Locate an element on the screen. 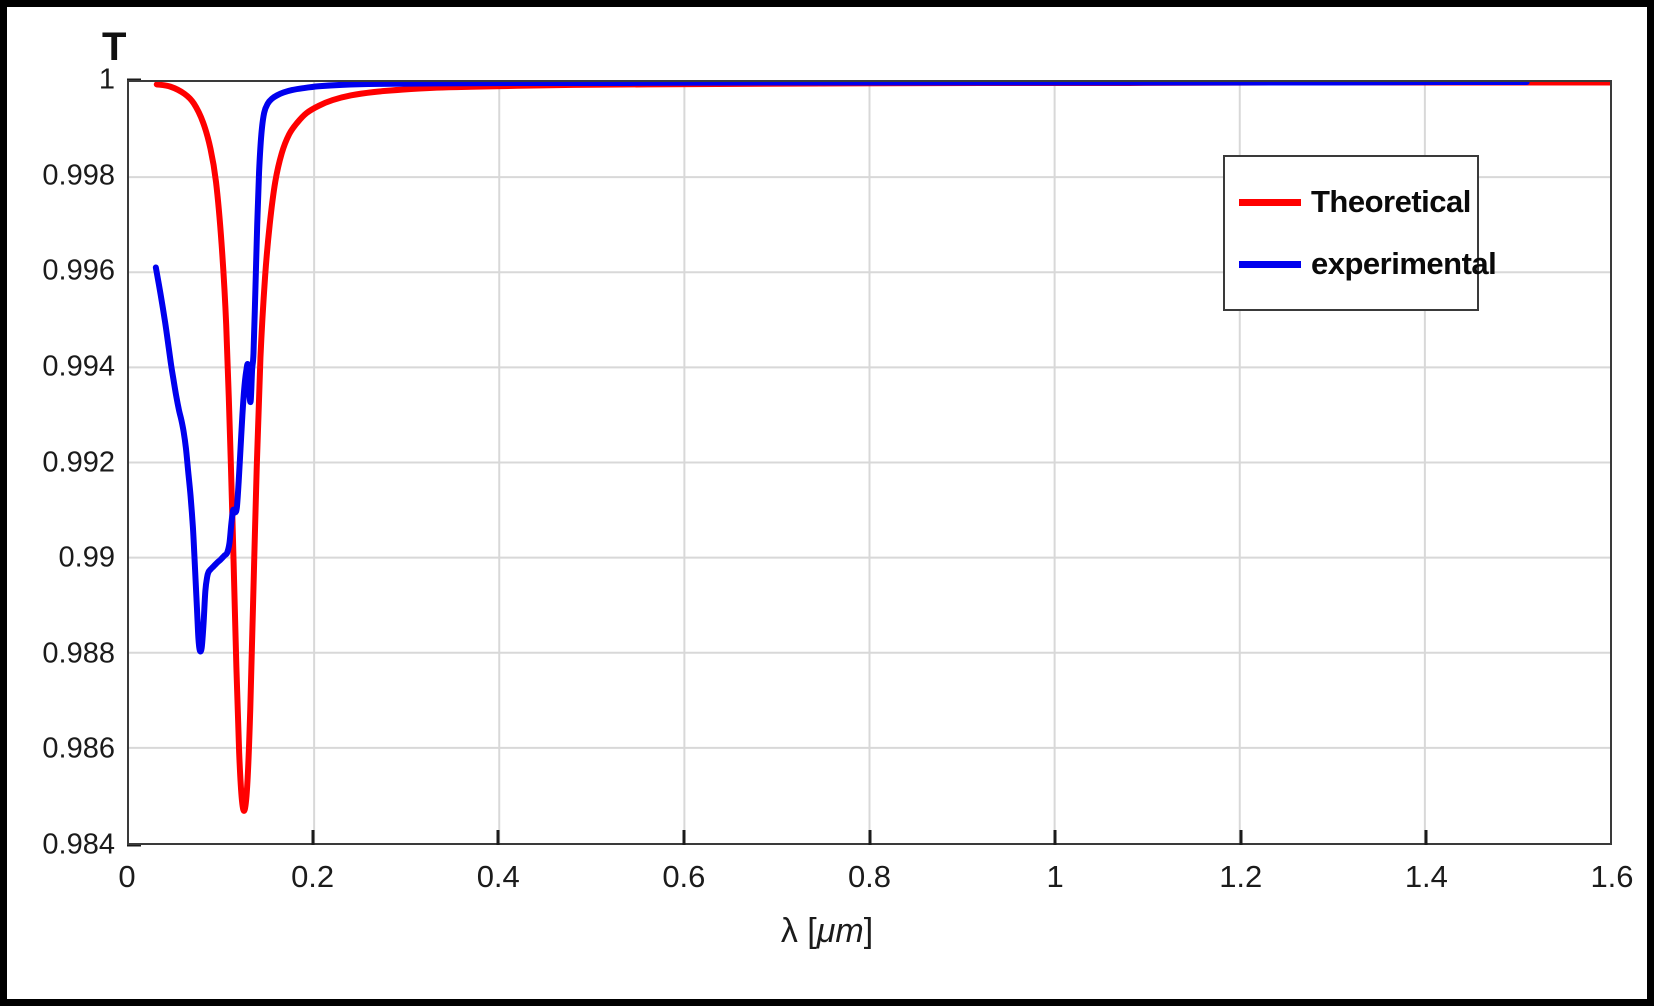 The width and height of the screenshot is (1654, 1006). legend-label-experimental: experimental is located at coordinates (1404, 263).